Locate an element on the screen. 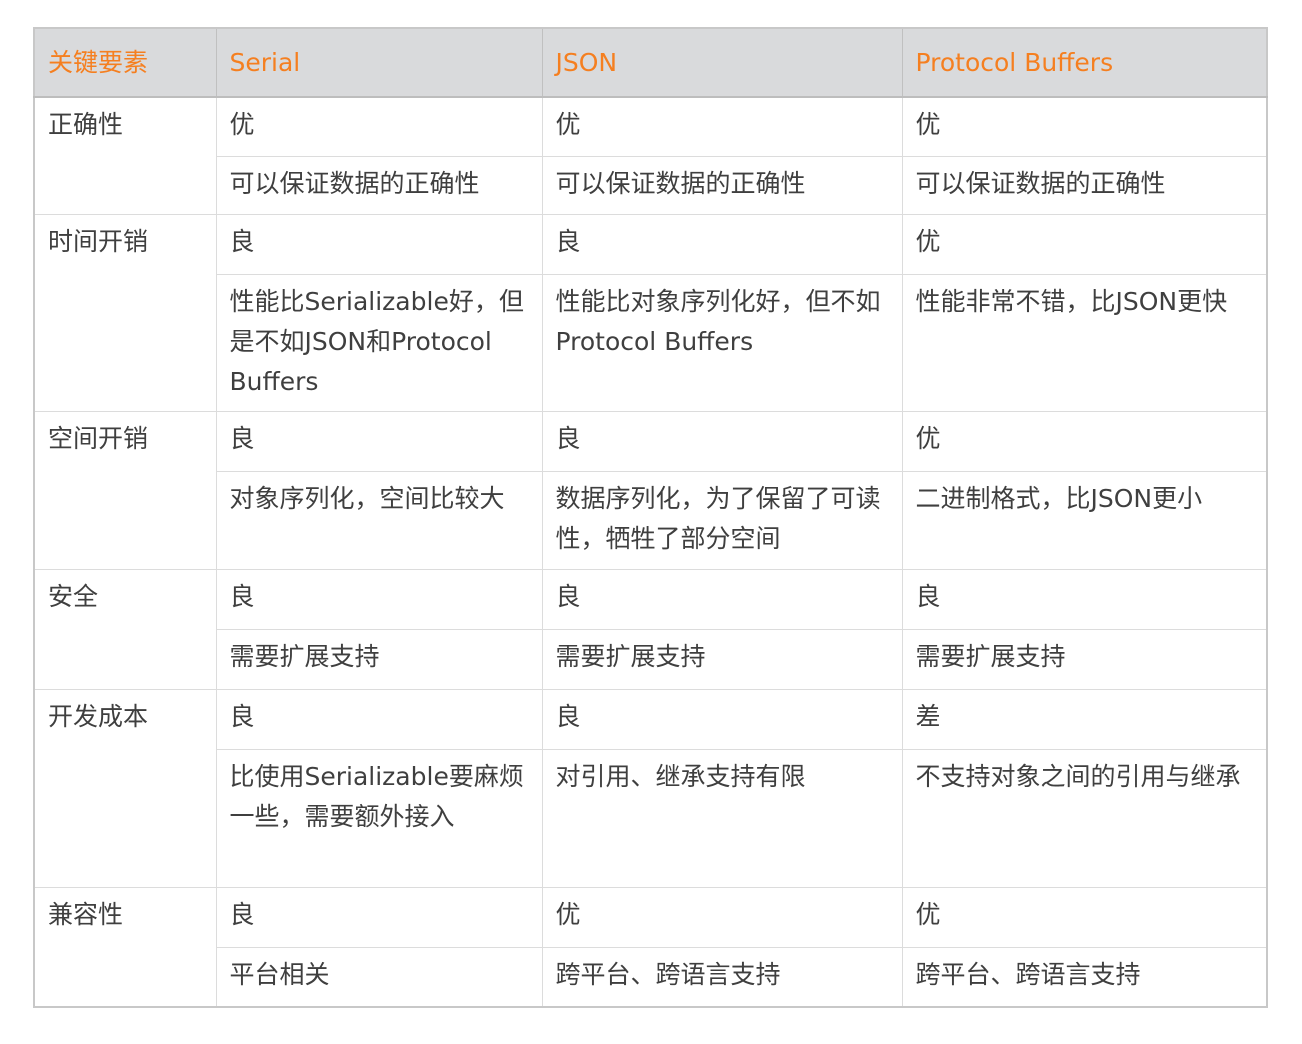  factor-label: 正确性 is located at coordinates (125, 155).